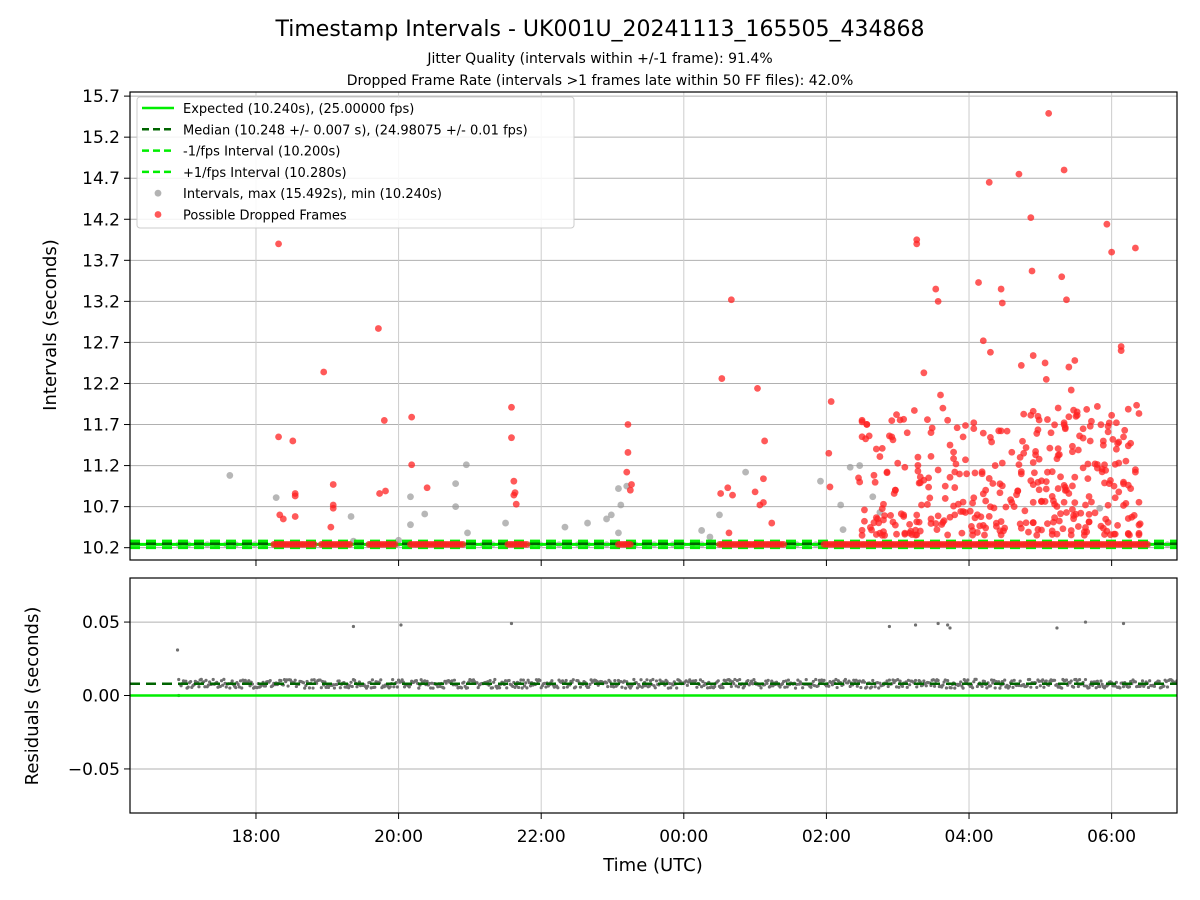 The image size is (1200, 900). What do you see at coordinates (101, 302) in the screenshot?
I see `y-tick-label-intervals: 13.2` at bounding box center [101, 302].